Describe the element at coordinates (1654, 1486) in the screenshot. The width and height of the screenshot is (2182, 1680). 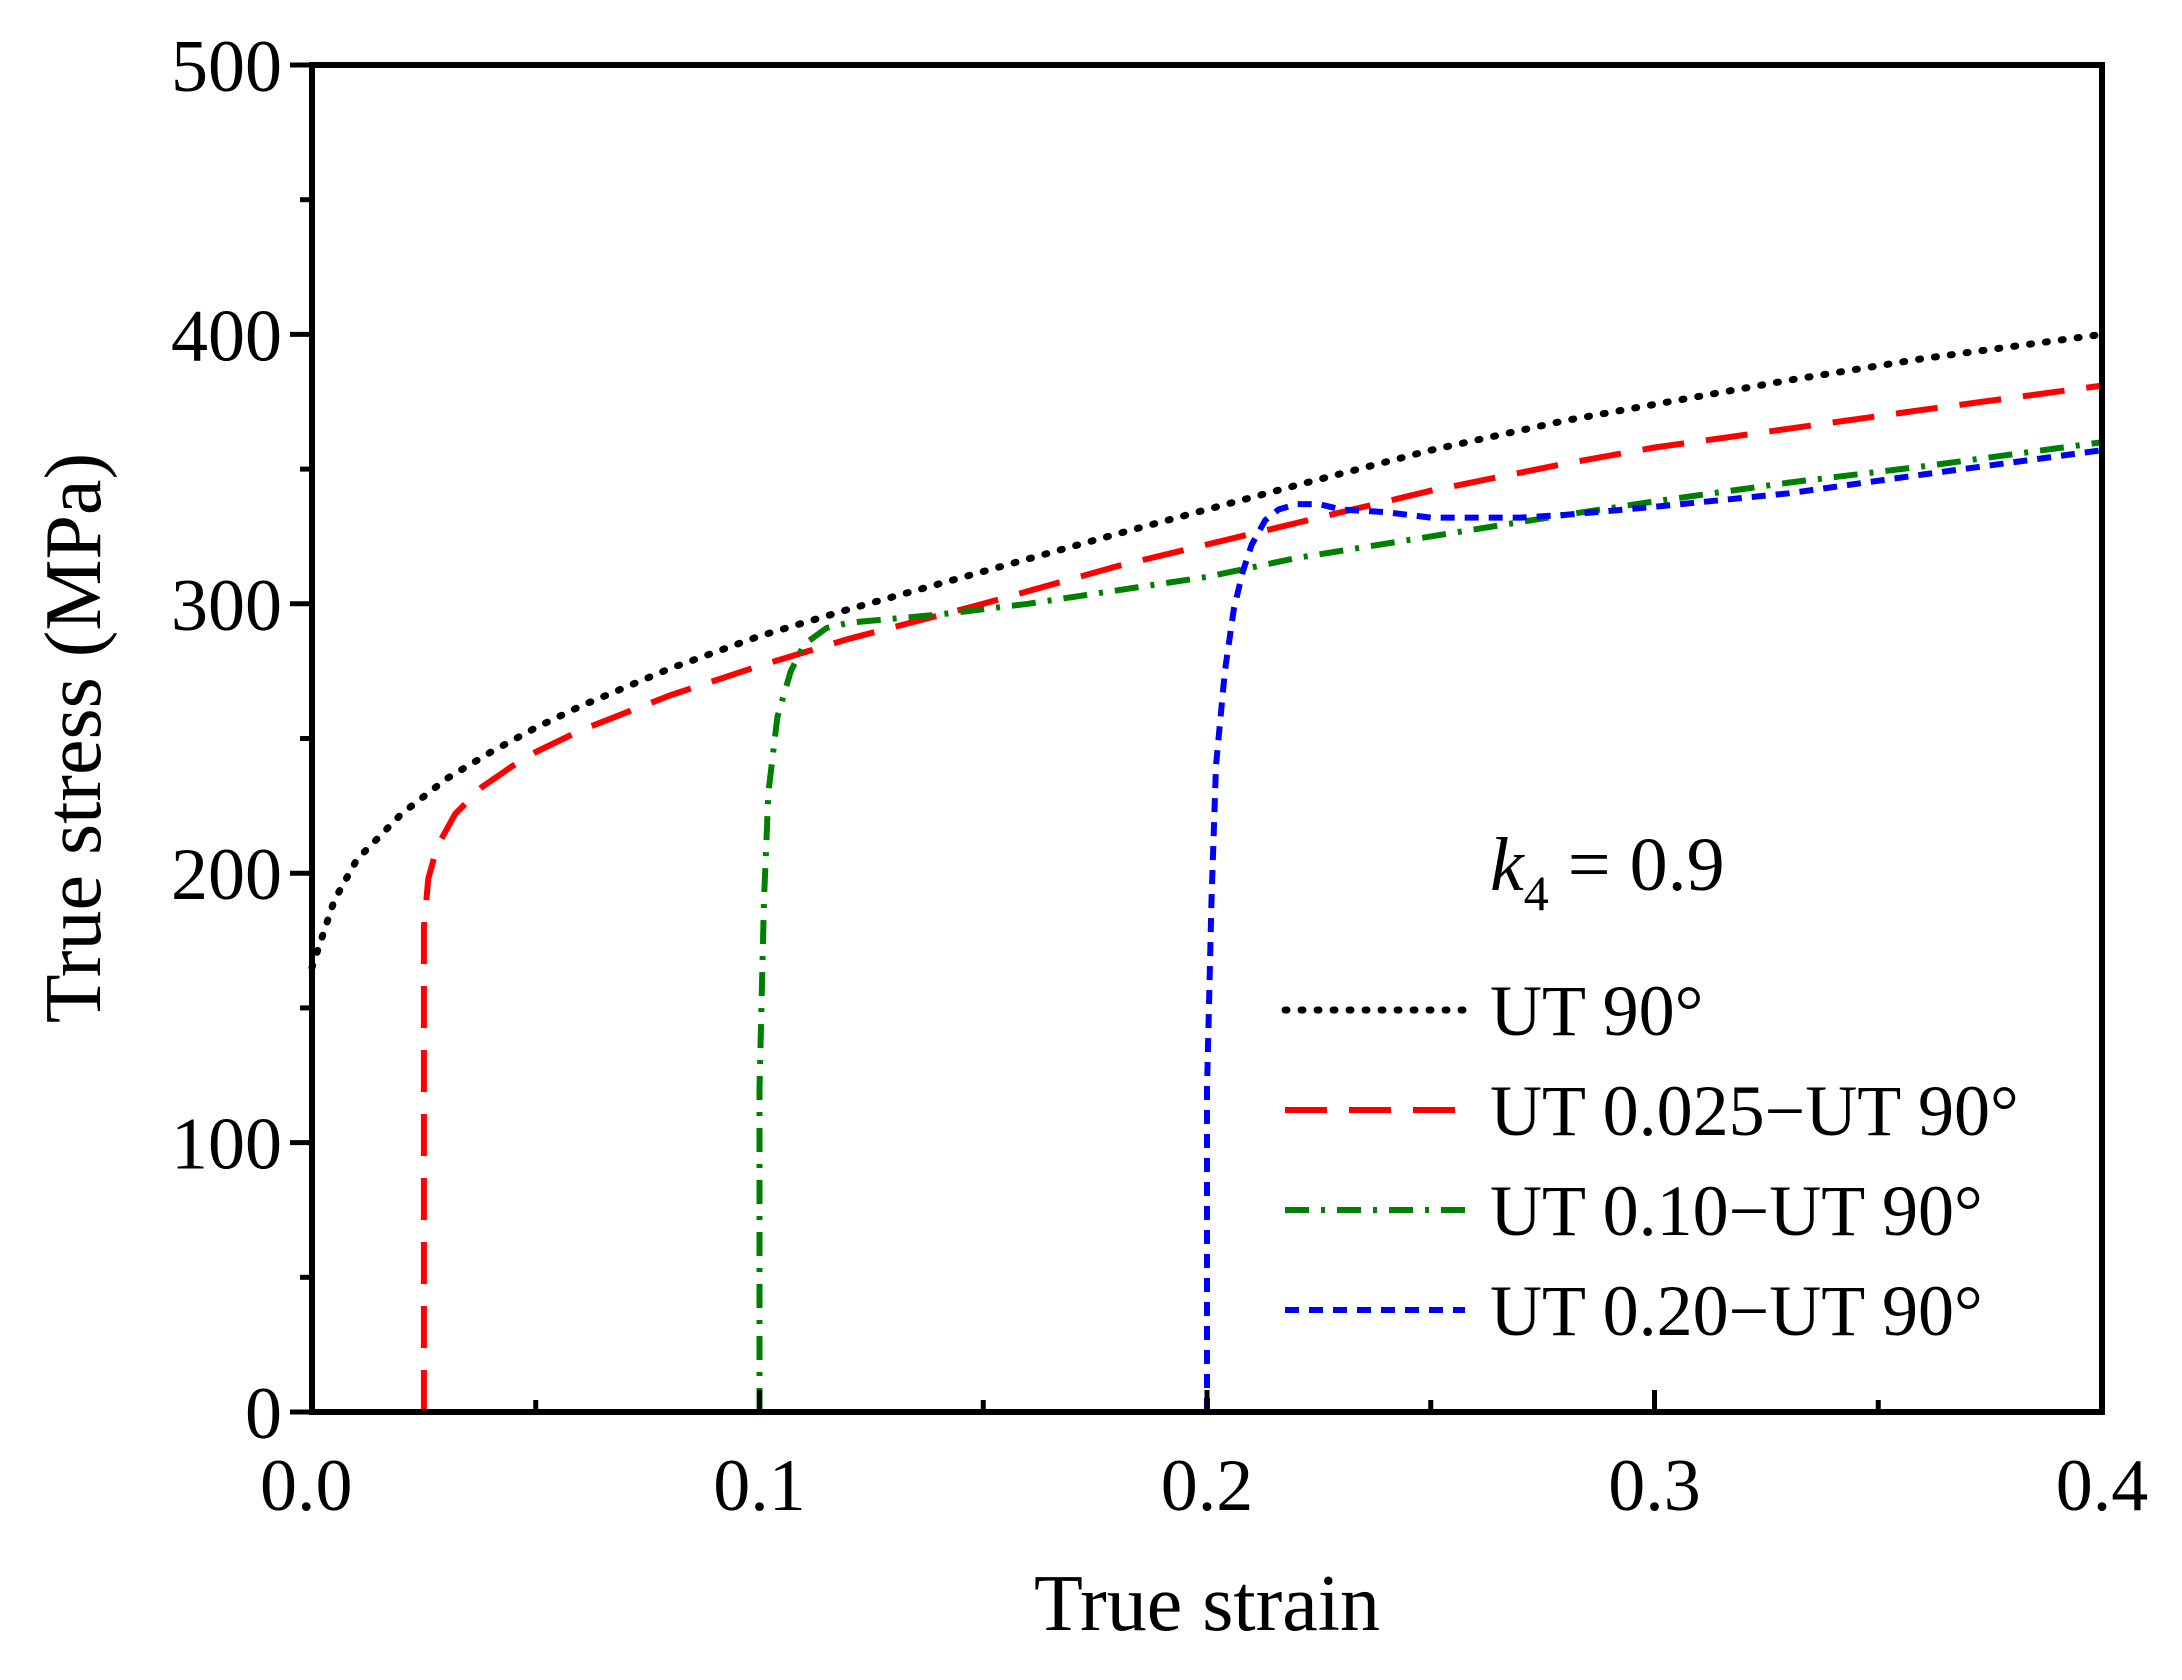
I see `x-tick-label: 0.3` at that location.